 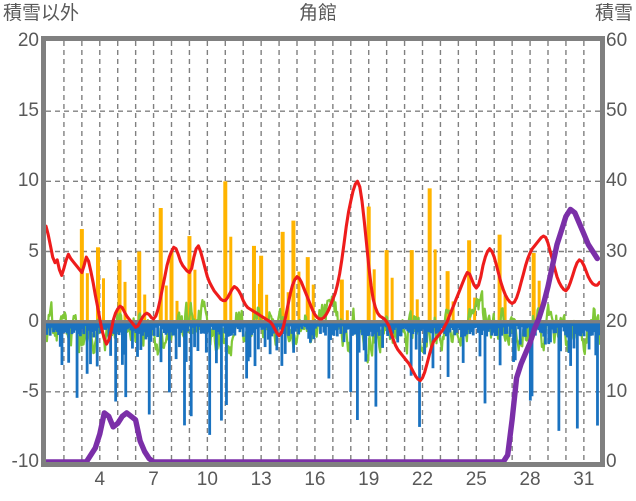 What do you see at coordinates (422, 479) in the screenshot?
I see `x-tick: 22` at bounding box center [422, 479].